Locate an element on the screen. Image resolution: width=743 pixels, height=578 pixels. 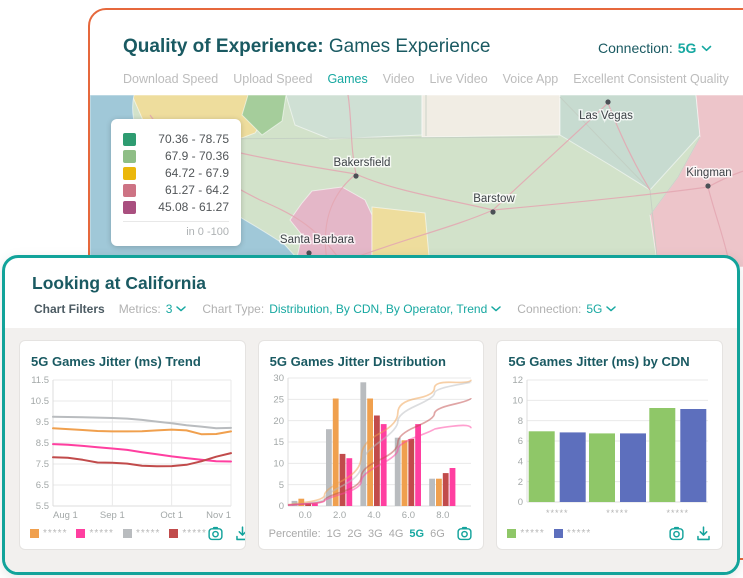
tab-video: Video is located at coordinates (398, 79).